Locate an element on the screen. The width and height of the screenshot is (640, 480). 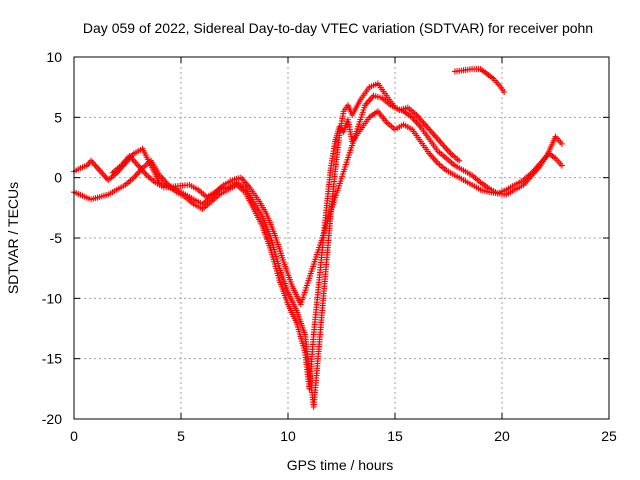
y-tick-label: -20 is located at coordinates (52, 419).